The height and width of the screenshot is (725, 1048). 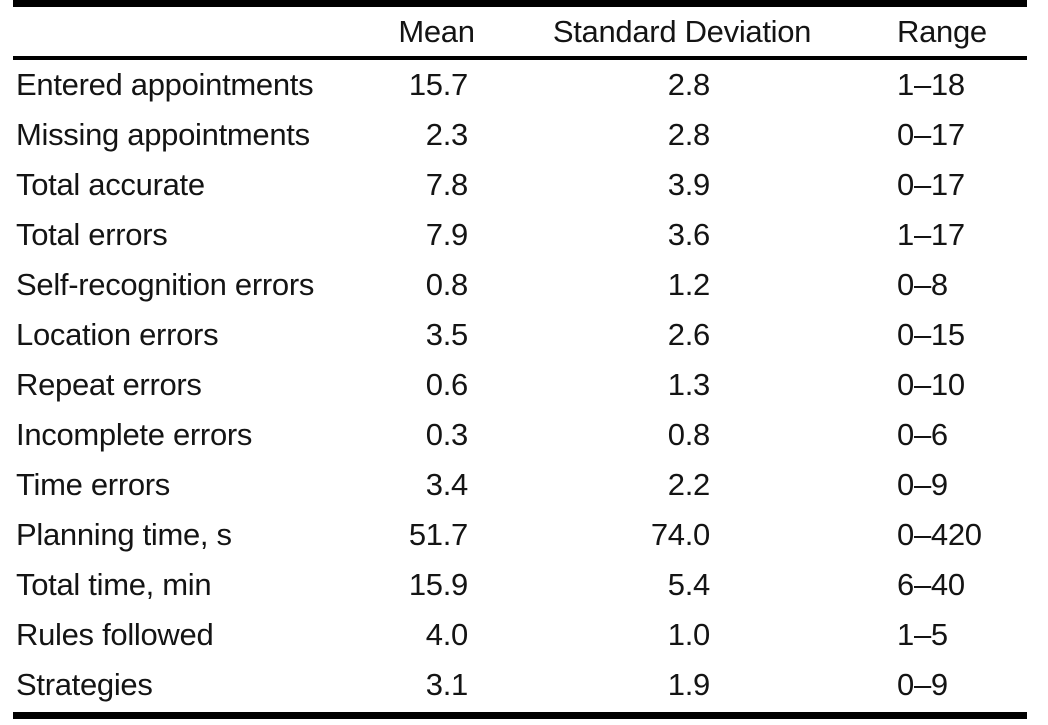 What do you see at coordinates (939, 534) in the screenshot?
I see `range-value: 0–420` at bounding box center [939, 534].